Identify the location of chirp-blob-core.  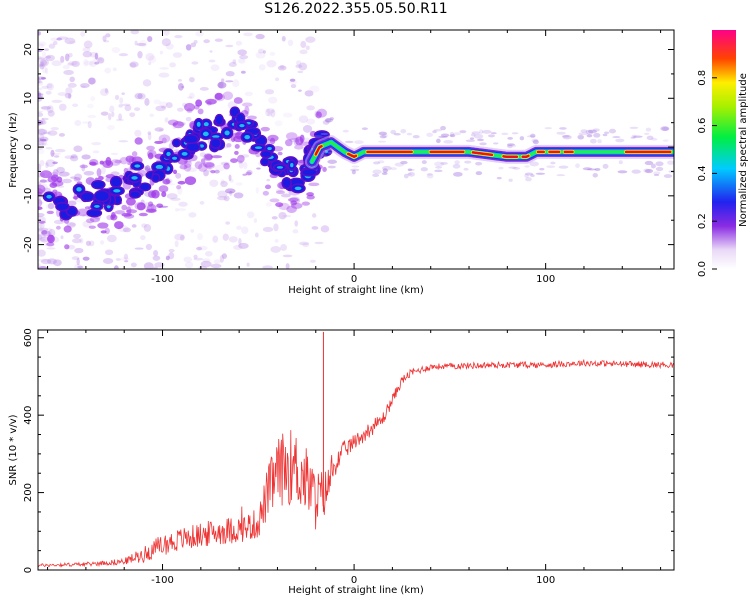
(261, 141).